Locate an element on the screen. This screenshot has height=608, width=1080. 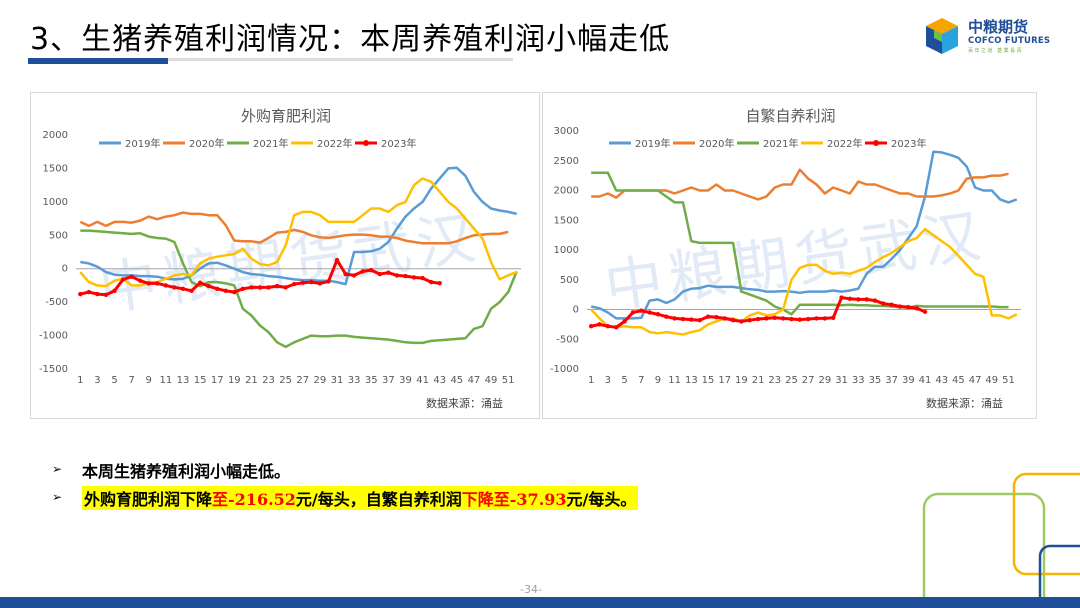
y-tick-label: 3000 is located at coordinates (566, 131).